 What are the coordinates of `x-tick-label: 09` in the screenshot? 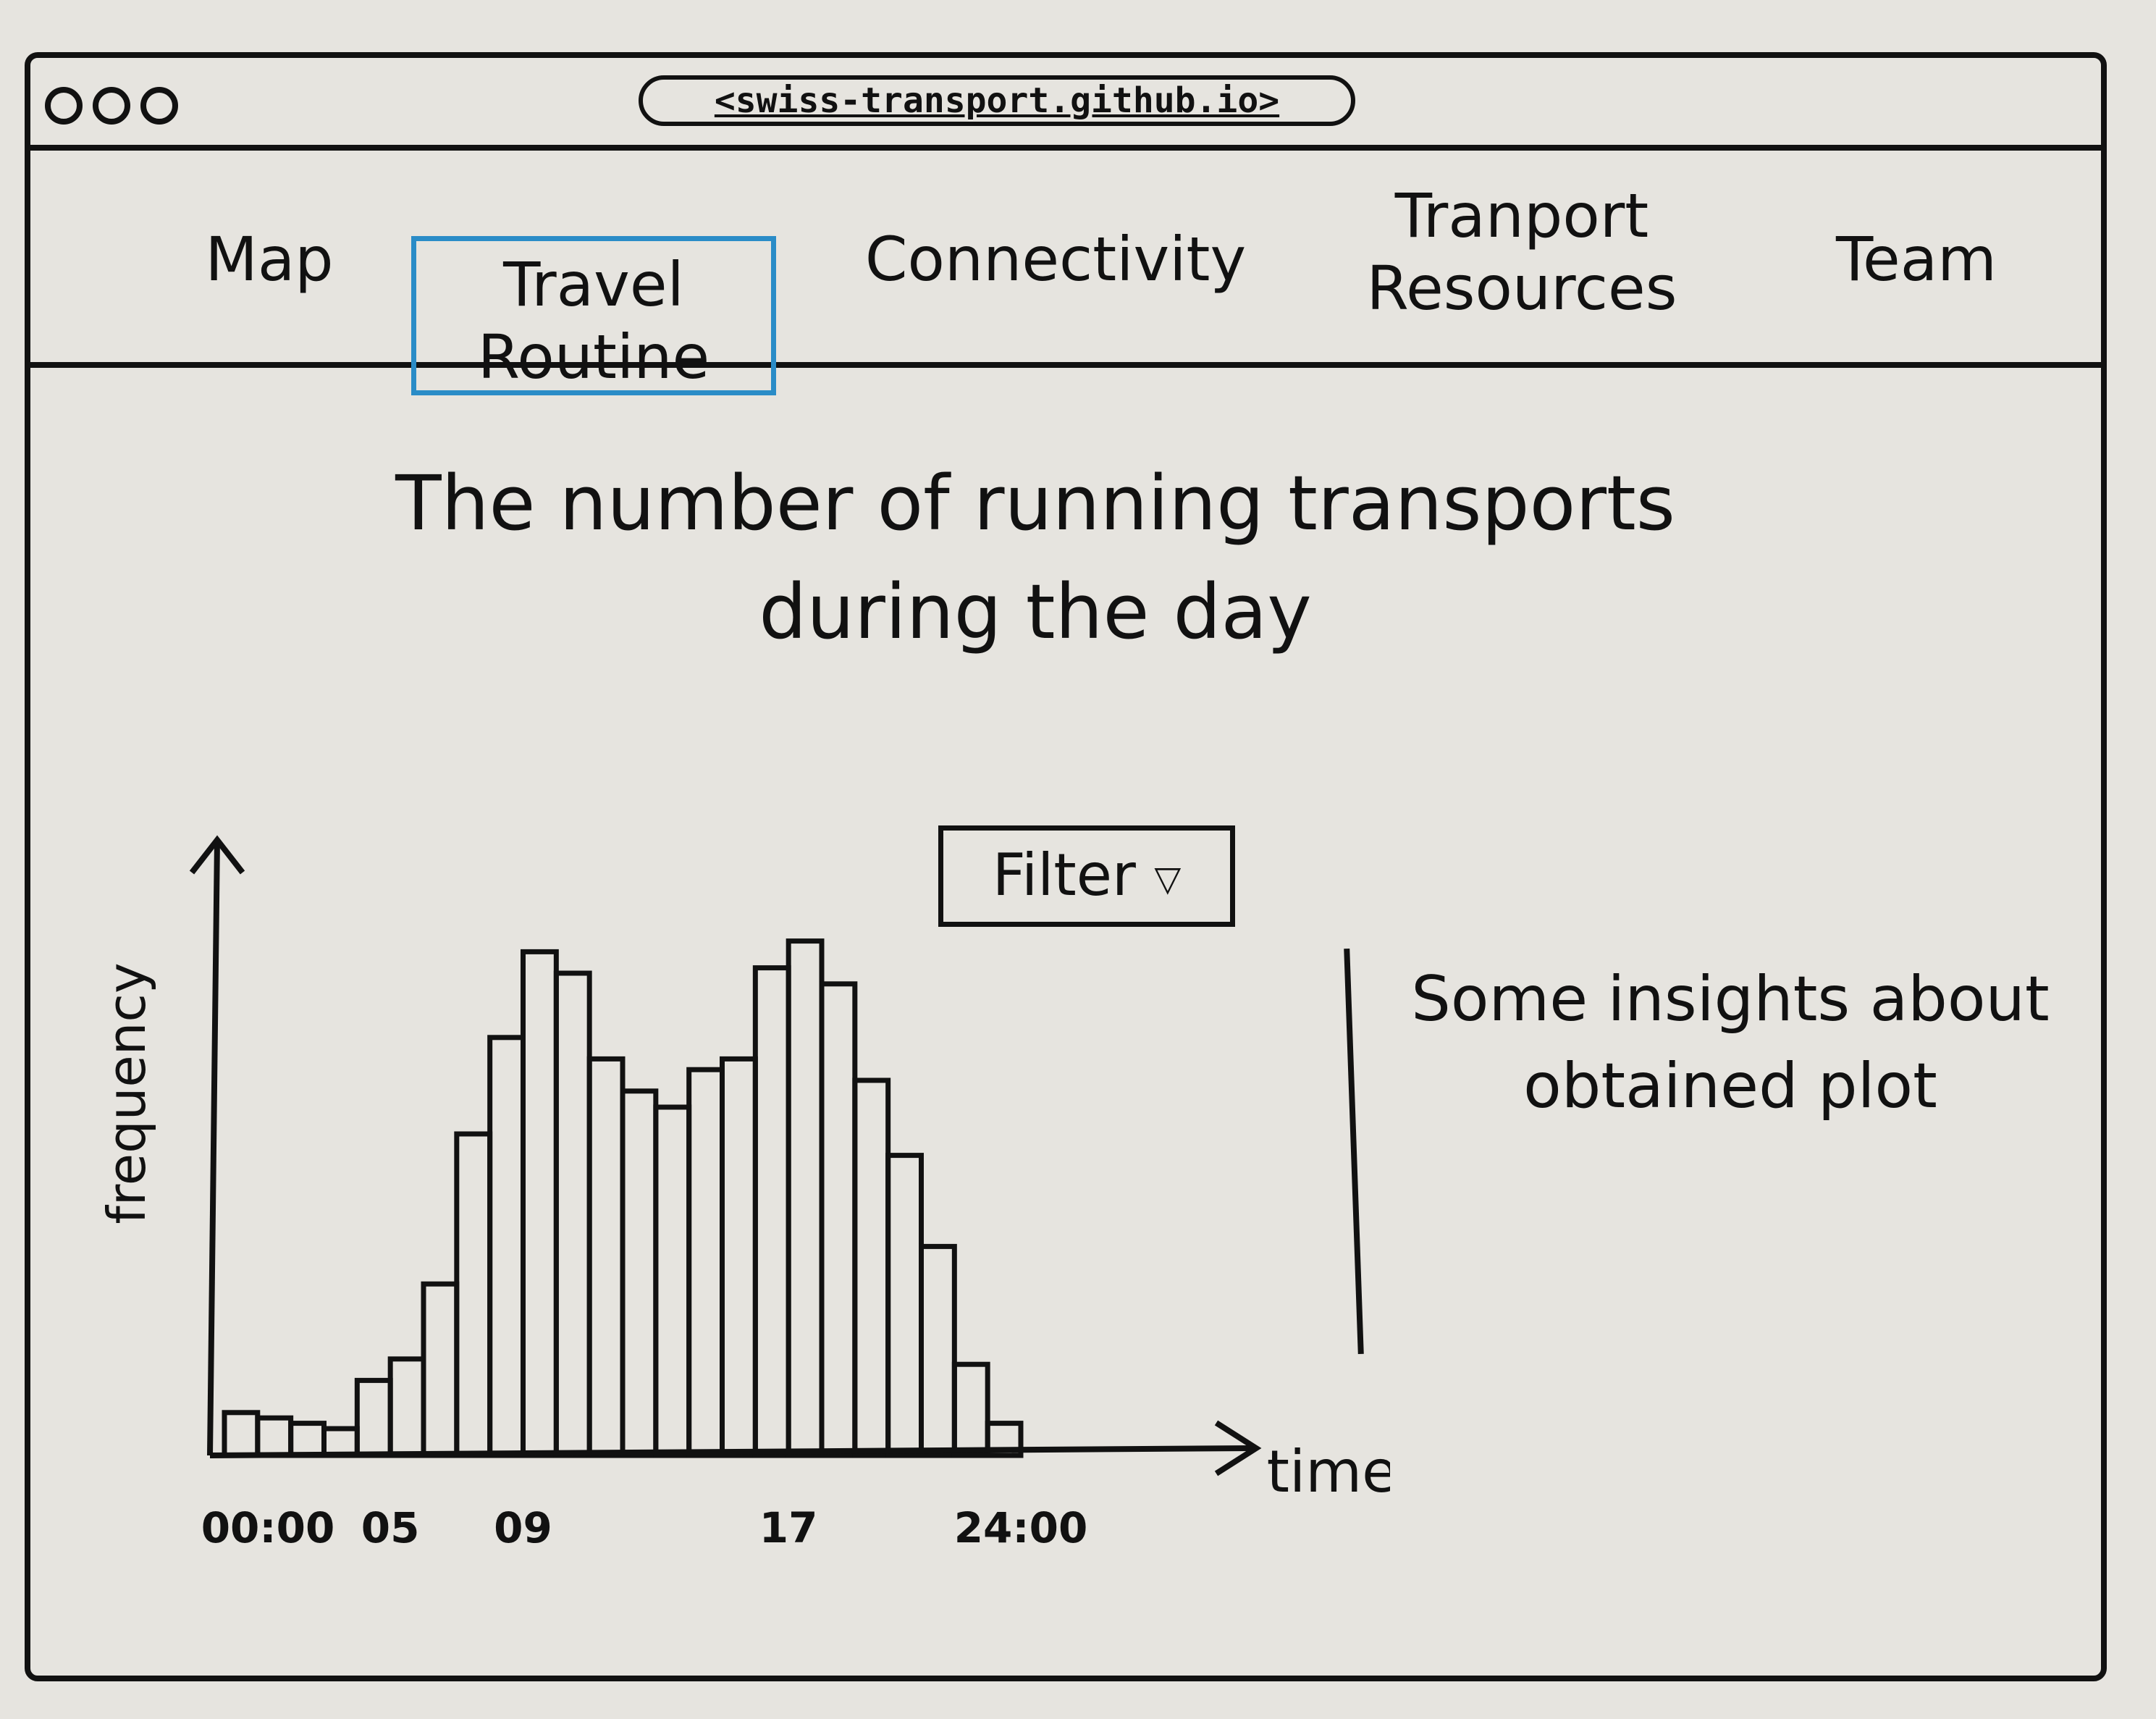 It's located at (523, 1527).